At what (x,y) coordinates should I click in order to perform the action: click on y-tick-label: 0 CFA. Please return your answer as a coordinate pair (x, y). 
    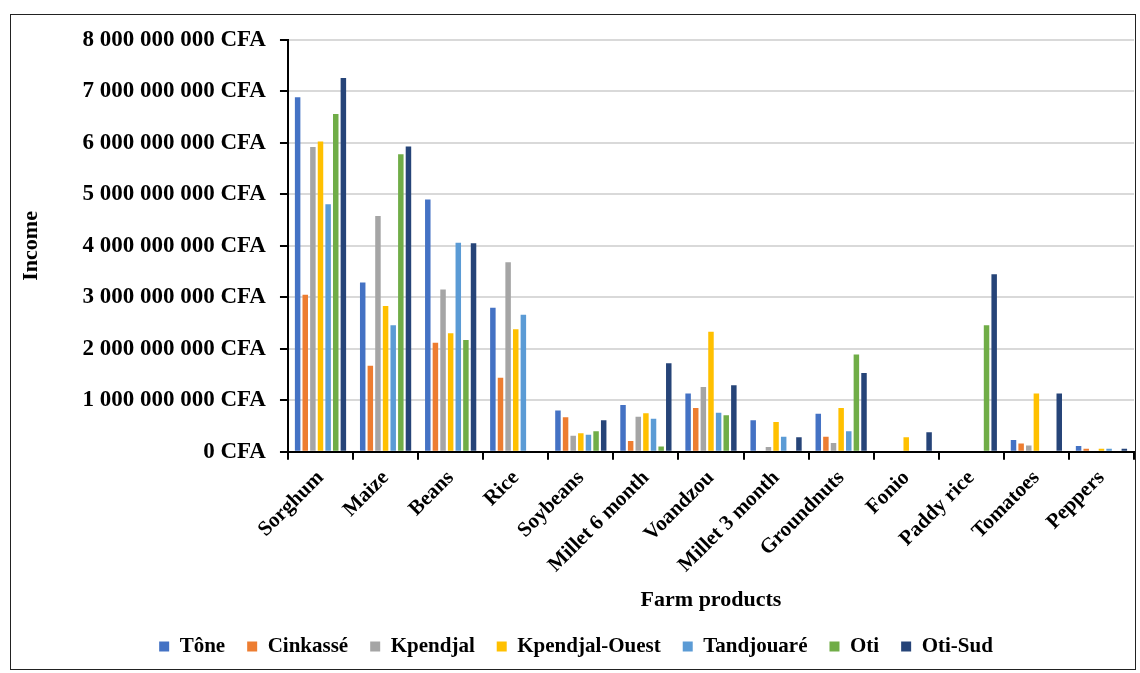
    Looking at the image, I should click on (235, 450).